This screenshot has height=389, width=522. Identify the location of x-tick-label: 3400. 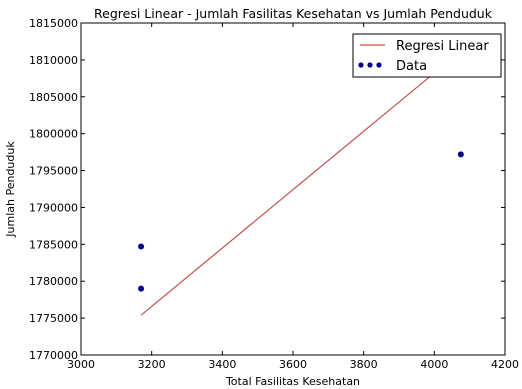
(222, 364).